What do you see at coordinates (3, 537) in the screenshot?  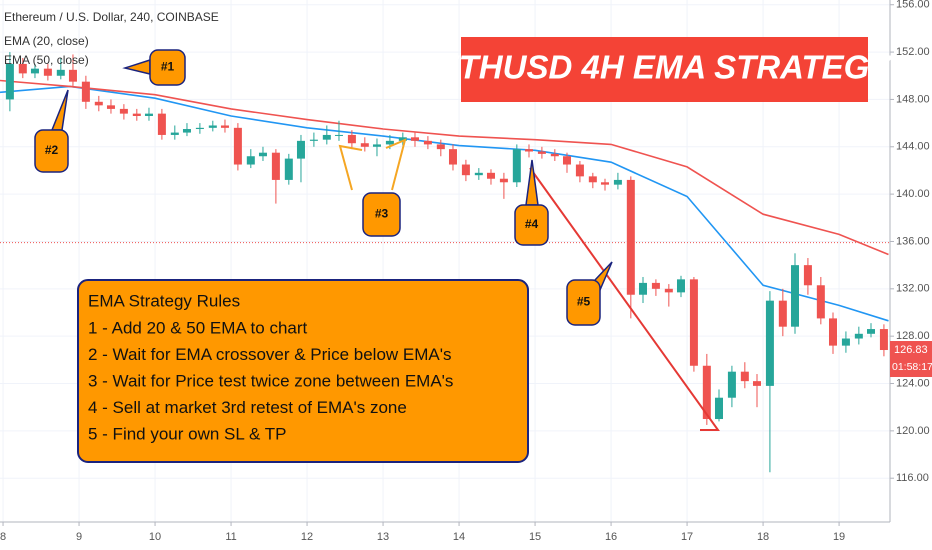 I see `x-tick-label: 8` at bounding box center [3, 537].